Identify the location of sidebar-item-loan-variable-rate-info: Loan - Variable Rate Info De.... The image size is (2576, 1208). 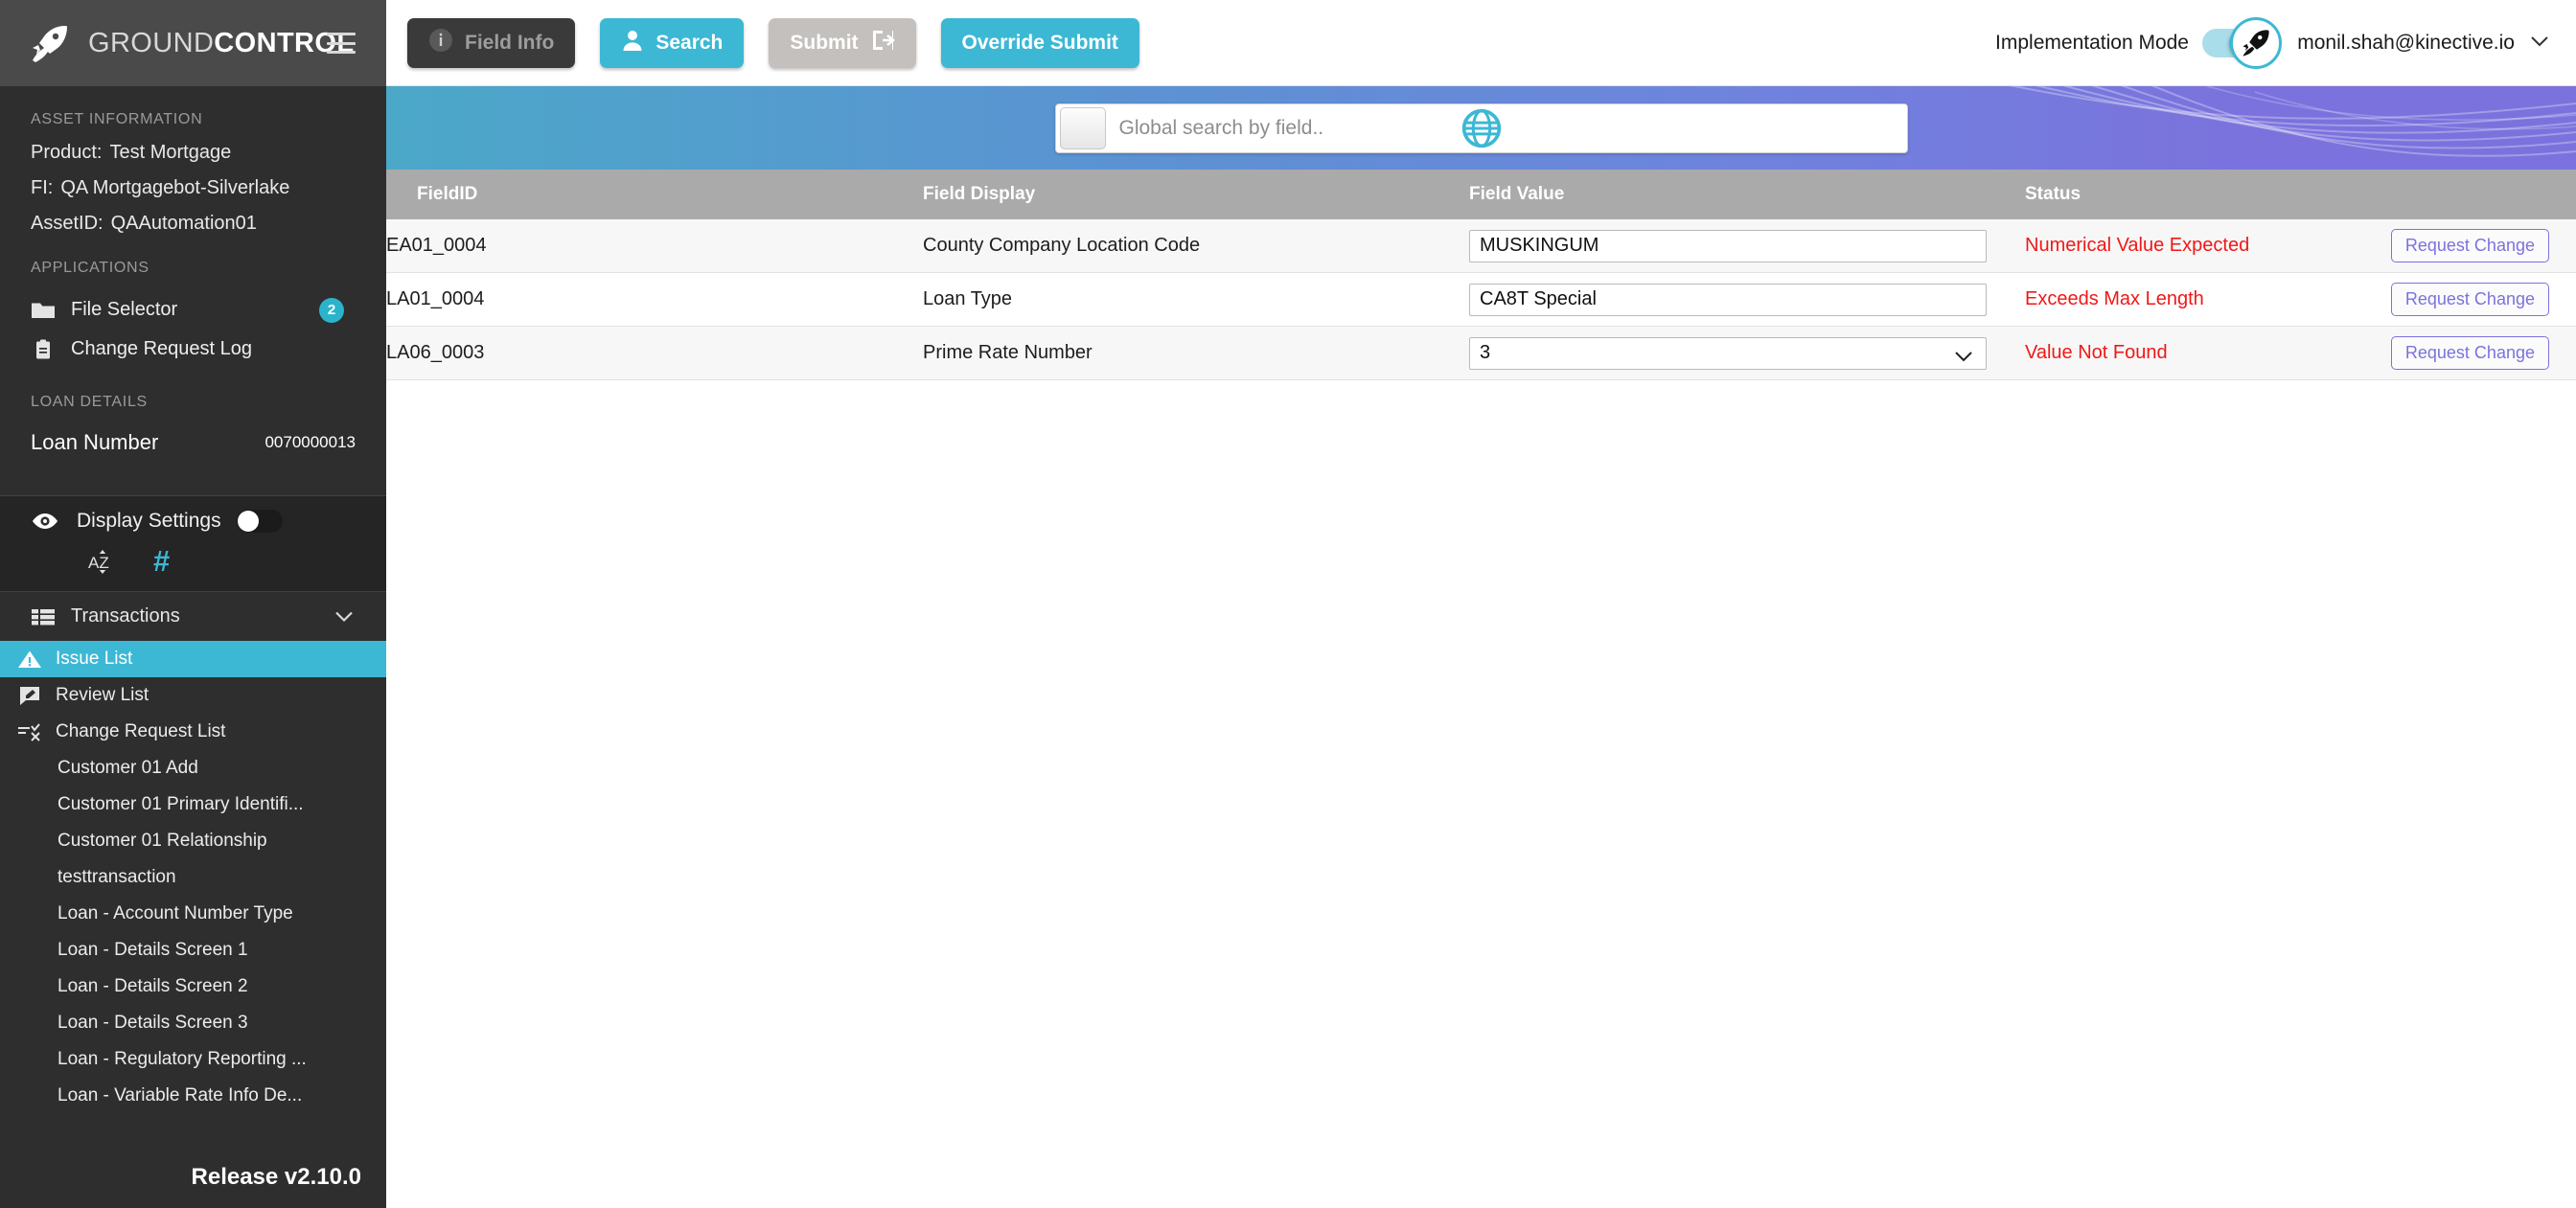
(193, 1096).